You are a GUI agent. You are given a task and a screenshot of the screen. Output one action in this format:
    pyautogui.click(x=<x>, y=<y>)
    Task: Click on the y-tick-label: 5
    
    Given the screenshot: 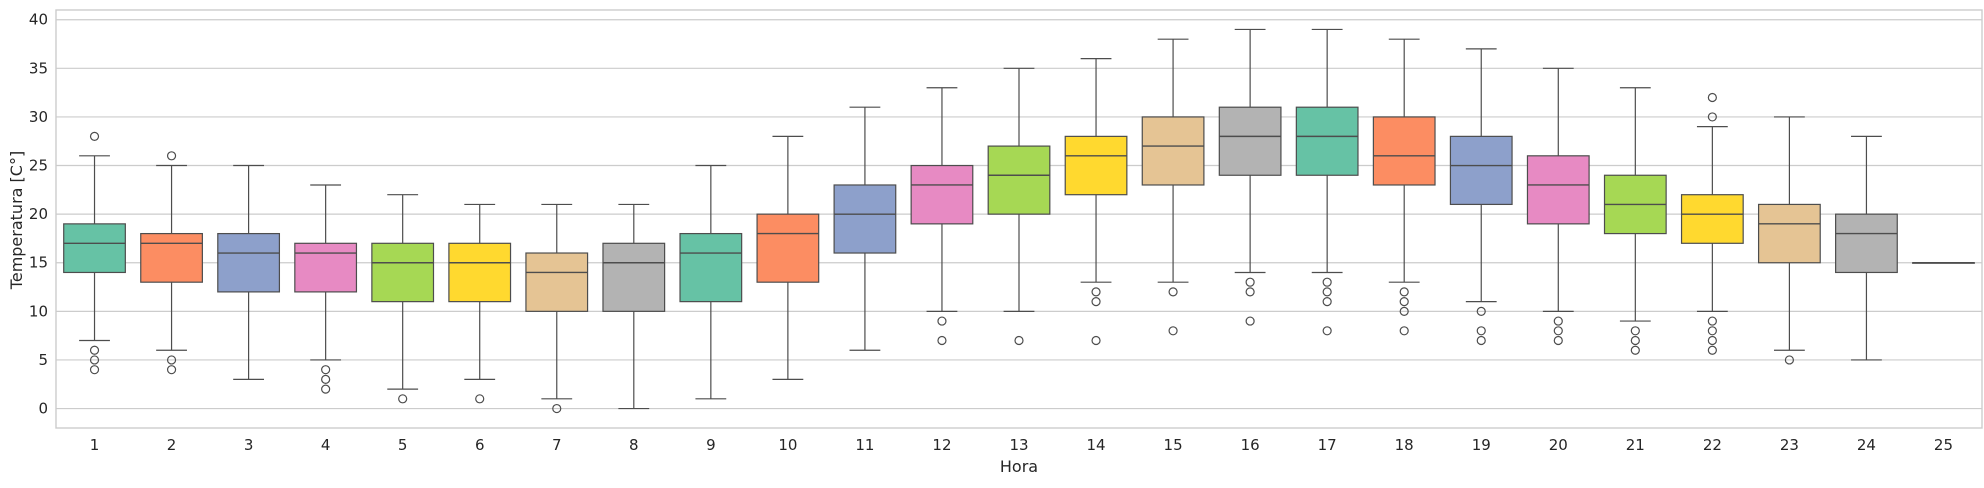 What is the action you would take?
    pyautogui.click(x=43, y=360)
    